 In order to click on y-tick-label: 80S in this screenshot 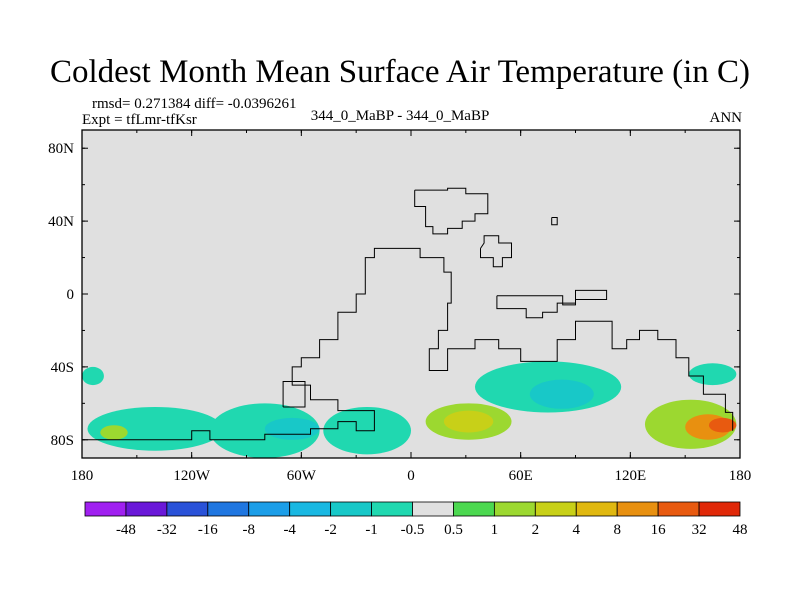, I will do `click(62, 441)`.